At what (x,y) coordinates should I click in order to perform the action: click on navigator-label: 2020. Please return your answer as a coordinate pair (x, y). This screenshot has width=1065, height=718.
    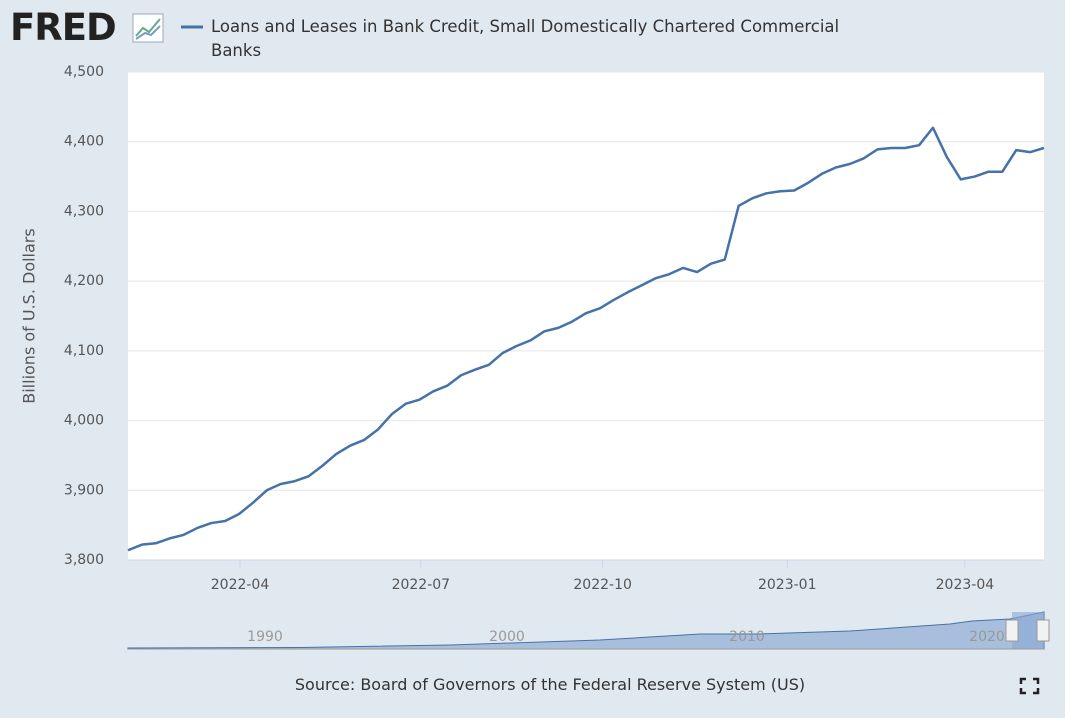
    Looking at the image, I should click on (987, 637).